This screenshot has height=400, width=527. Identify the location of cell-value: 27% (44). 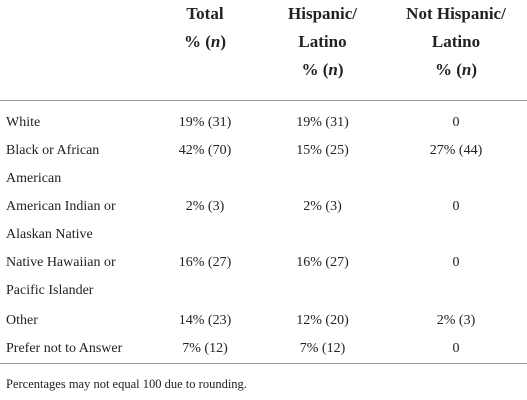
(456, 150).